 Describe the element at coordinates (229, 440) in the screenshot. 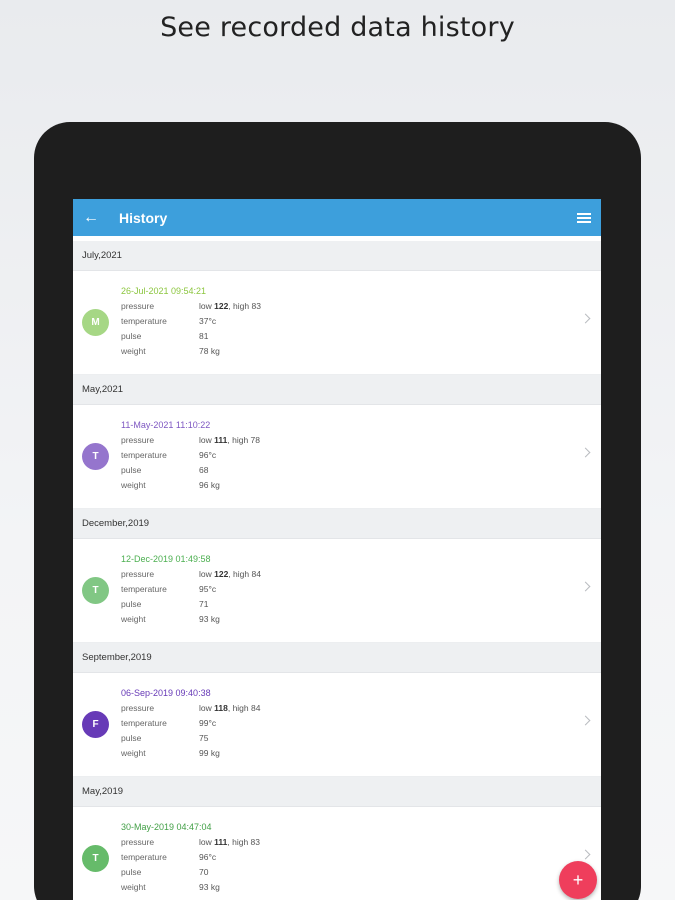

I see `pressure-value: low 111, high 78` at that location.